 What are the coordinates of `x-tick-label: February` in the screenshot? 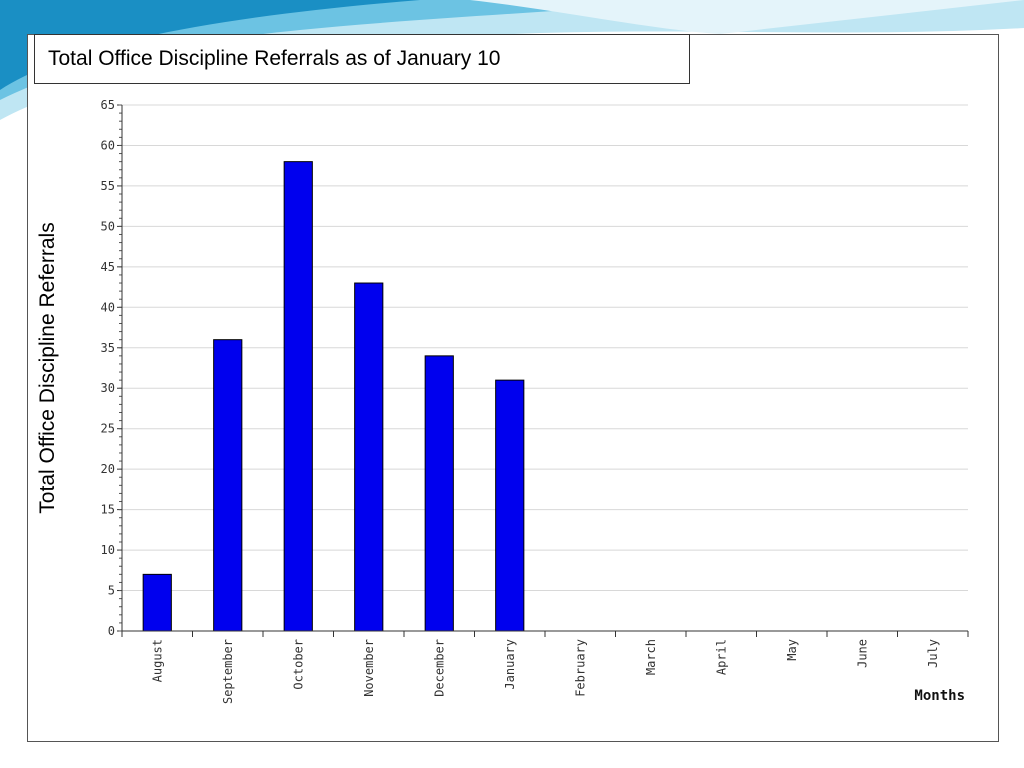 It's located at (580, 668).